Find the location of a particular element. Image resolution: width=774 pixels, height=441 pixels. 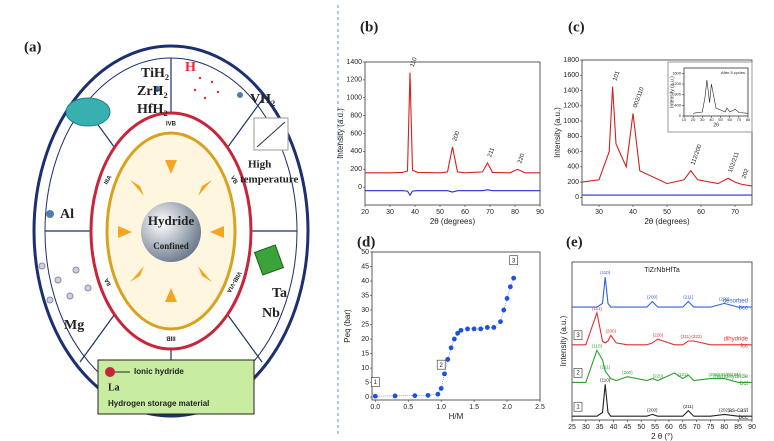

chart-title: TiZrNbHfTa is located at coordinates (662, 270).